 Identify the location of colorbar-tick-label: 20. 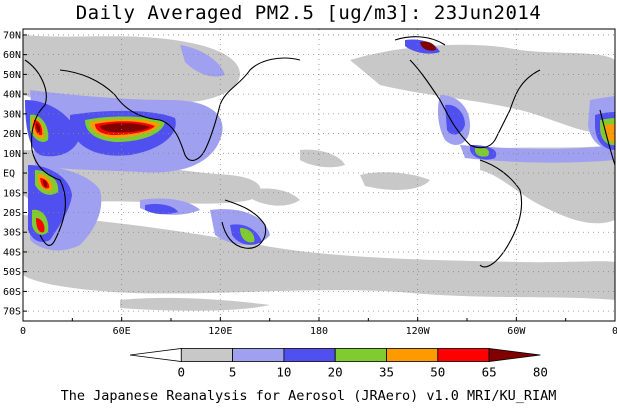
(335, 372).